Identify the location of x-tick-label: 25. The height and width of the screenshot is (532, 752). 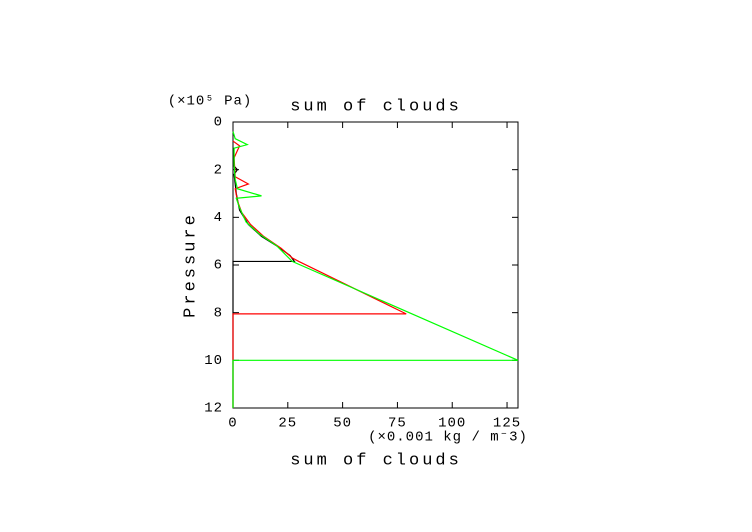
(287, 424).